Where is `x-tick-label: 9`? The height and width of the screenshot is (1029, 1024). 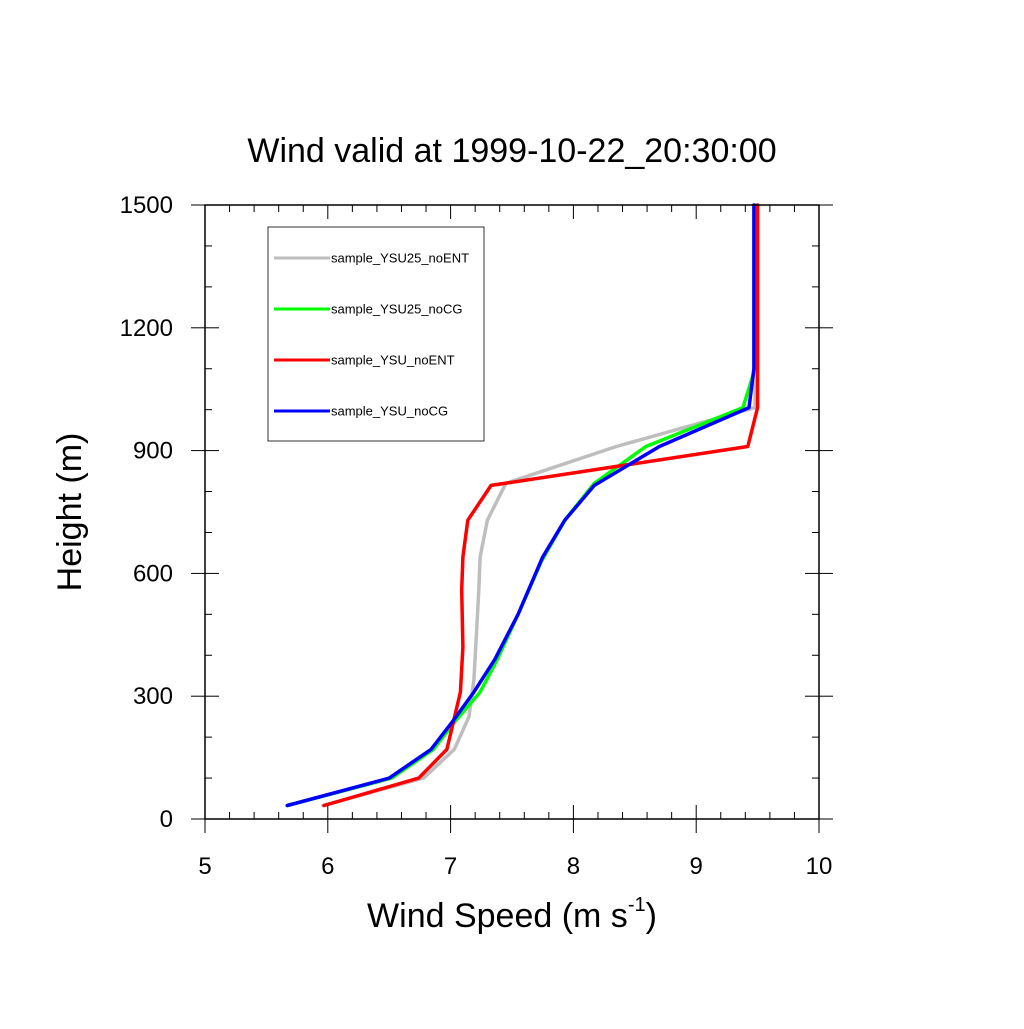 x-tick-label: 9 is located at coordinates (696, 866).